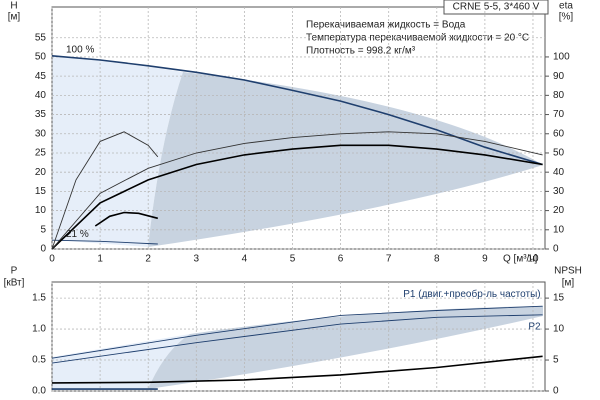 The image size is (600, 400). I want to click on chart-title: CRNE 5-5, 3*460 V, so click(496, 7).